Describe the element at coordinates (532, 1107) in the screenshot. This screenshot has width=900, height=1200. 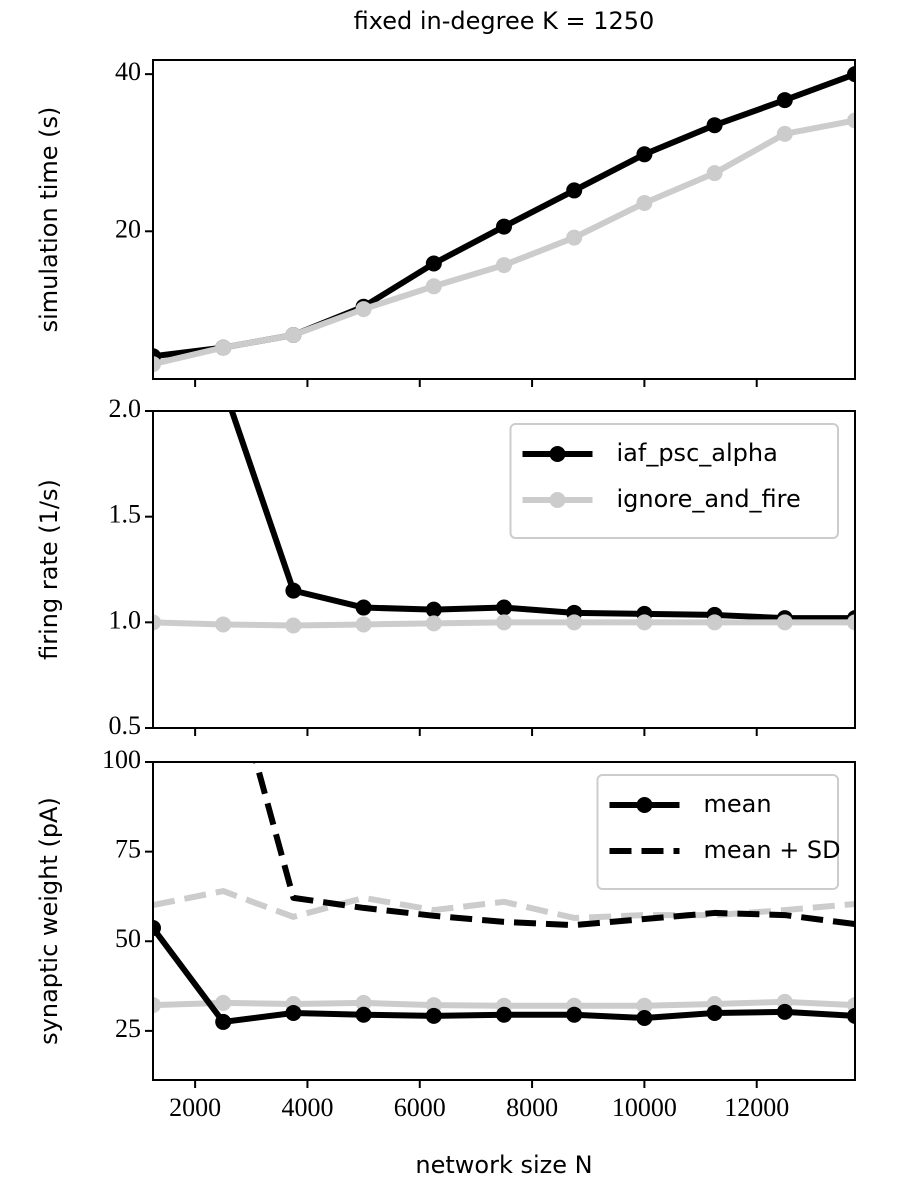
I see `x-tick-label: 8000` at that location.